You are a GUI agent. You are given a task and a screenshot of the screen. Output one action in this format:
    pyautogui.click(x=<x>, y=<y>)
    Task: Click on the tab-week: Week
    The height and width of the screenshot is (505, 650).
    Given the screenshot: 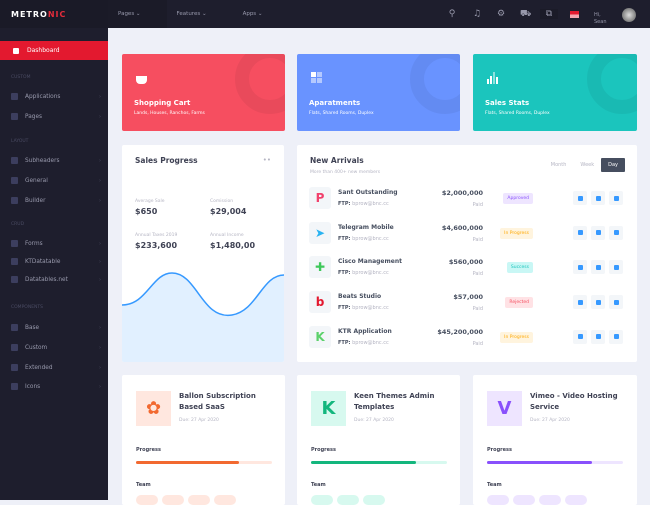 What is the action you would take?
    pyautogui.click(x=587, y=165)
    